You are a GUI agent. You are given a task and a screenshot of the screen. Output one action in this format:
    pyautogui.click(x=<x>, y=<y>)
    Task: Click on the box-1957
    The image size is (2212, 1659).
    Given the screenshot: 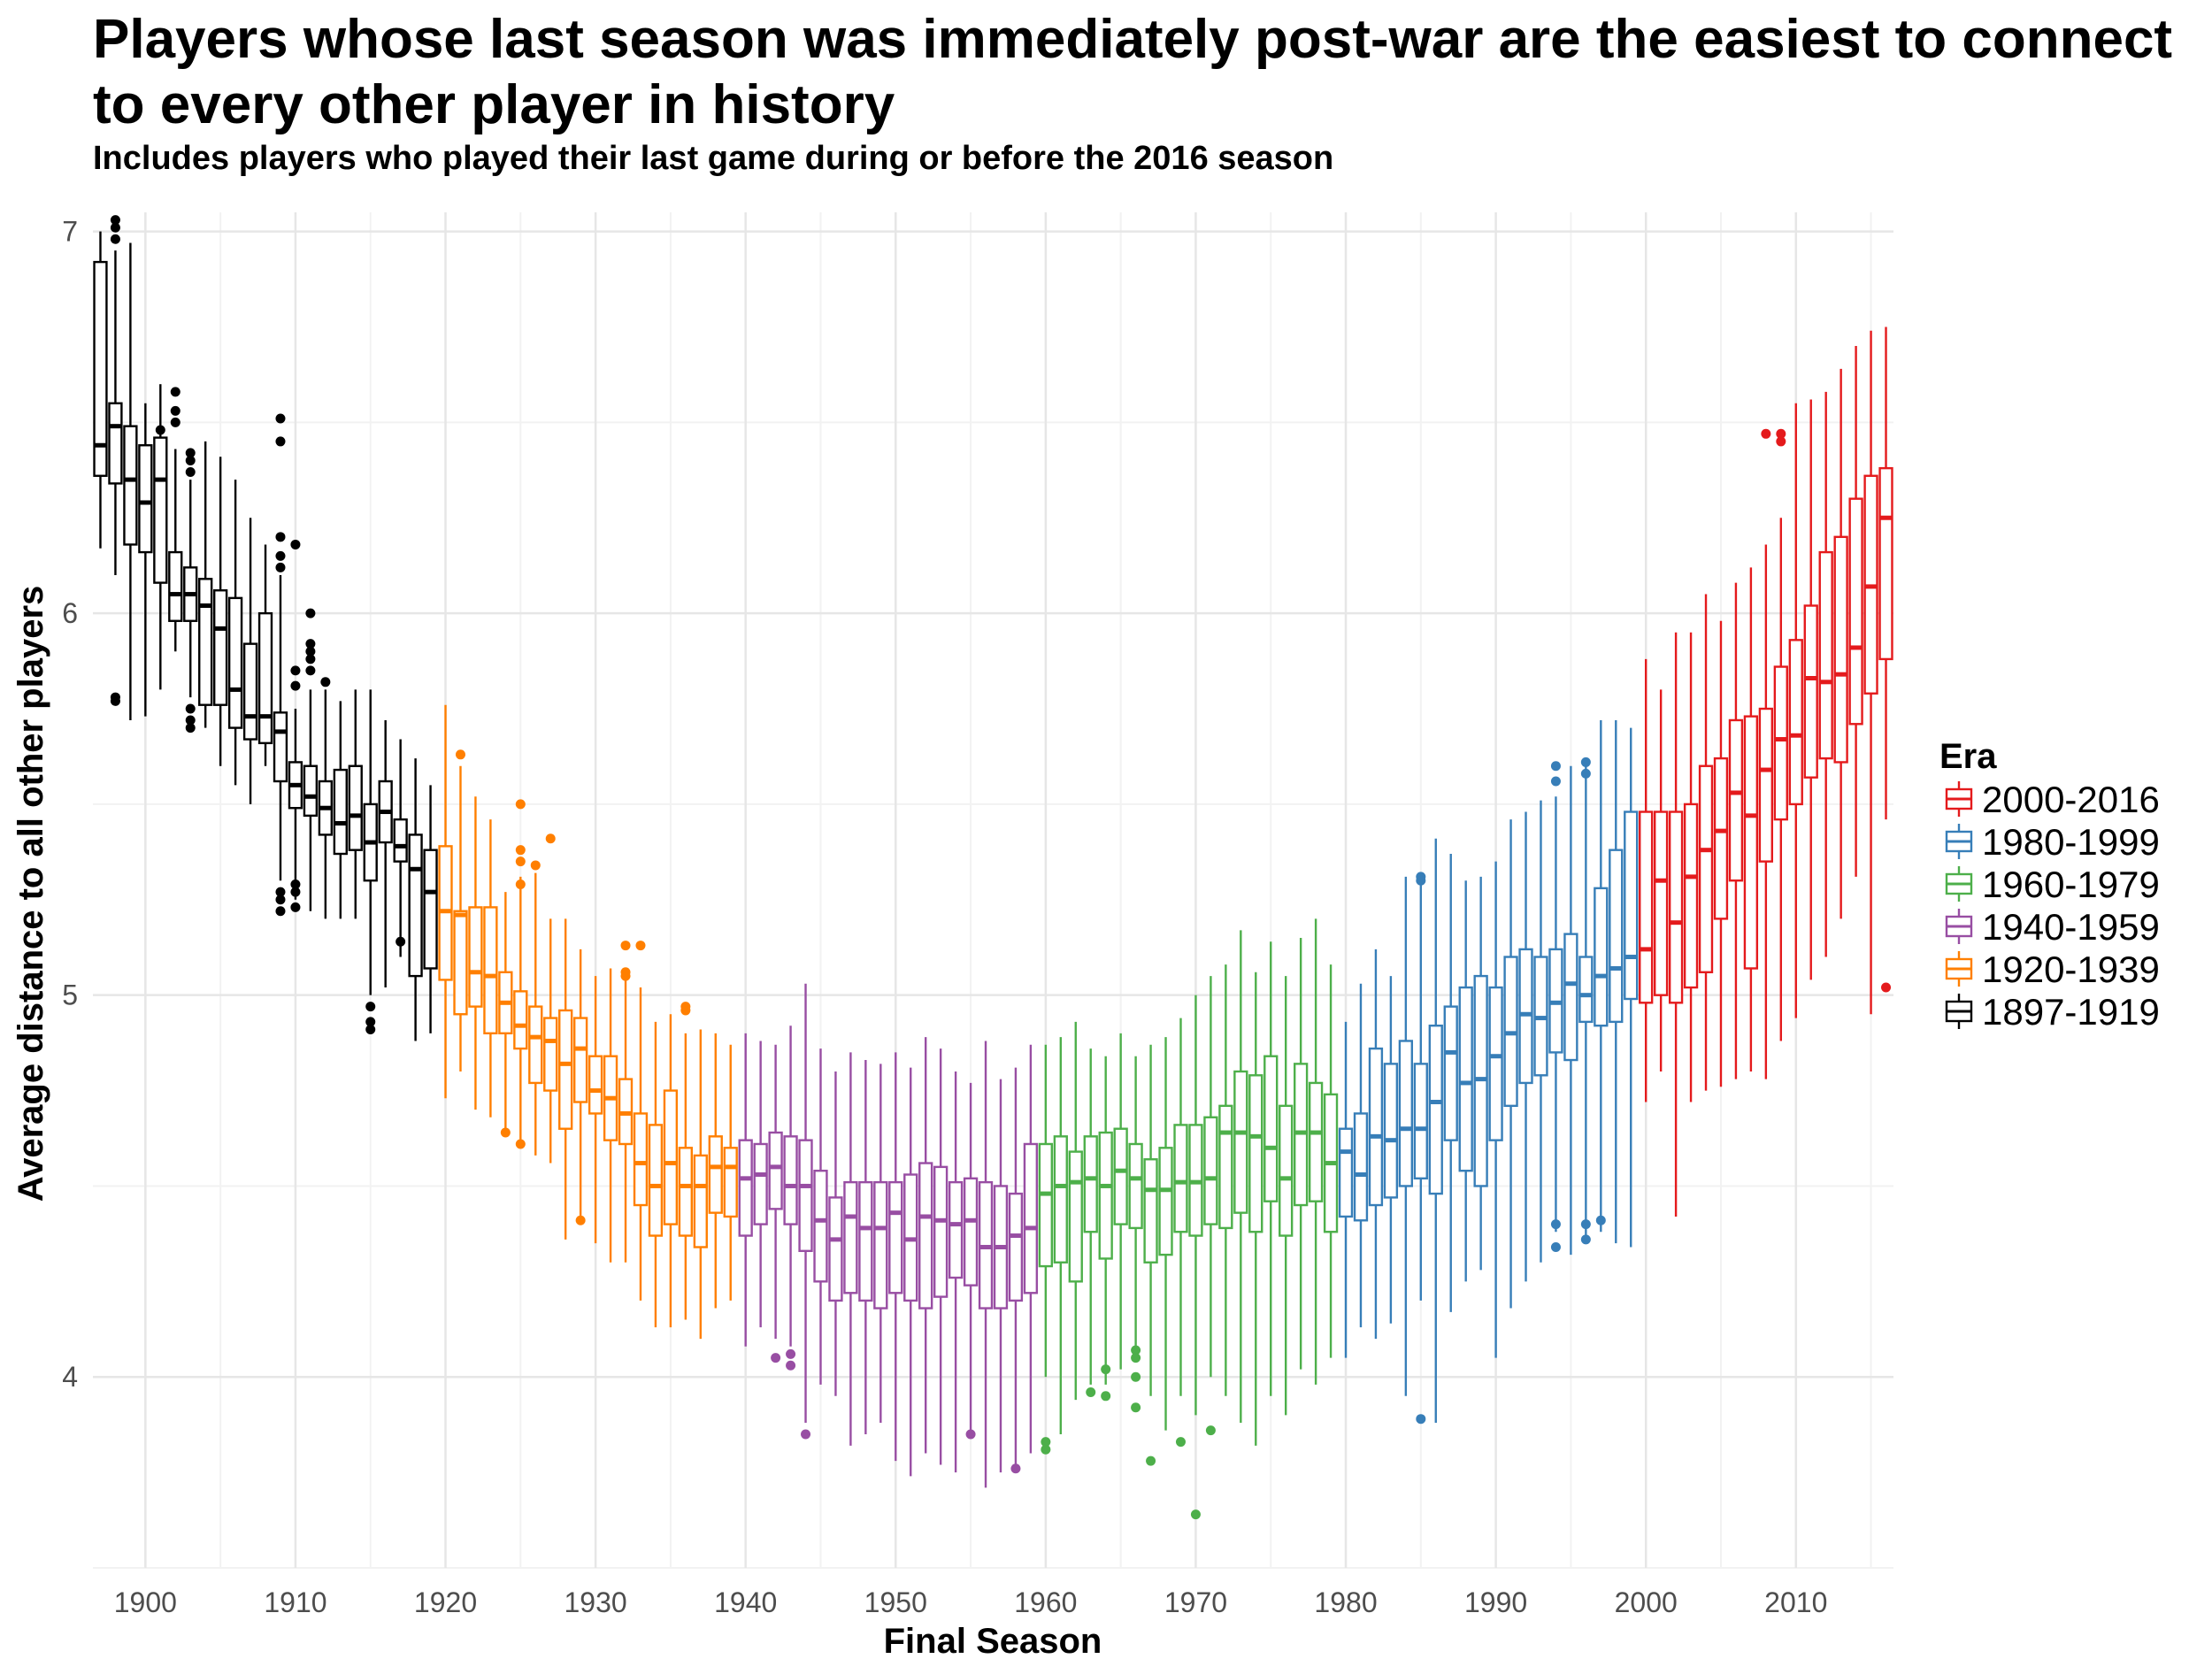 What is the action you would take?
    pyautogui.click(x=1001, y=1276)
    